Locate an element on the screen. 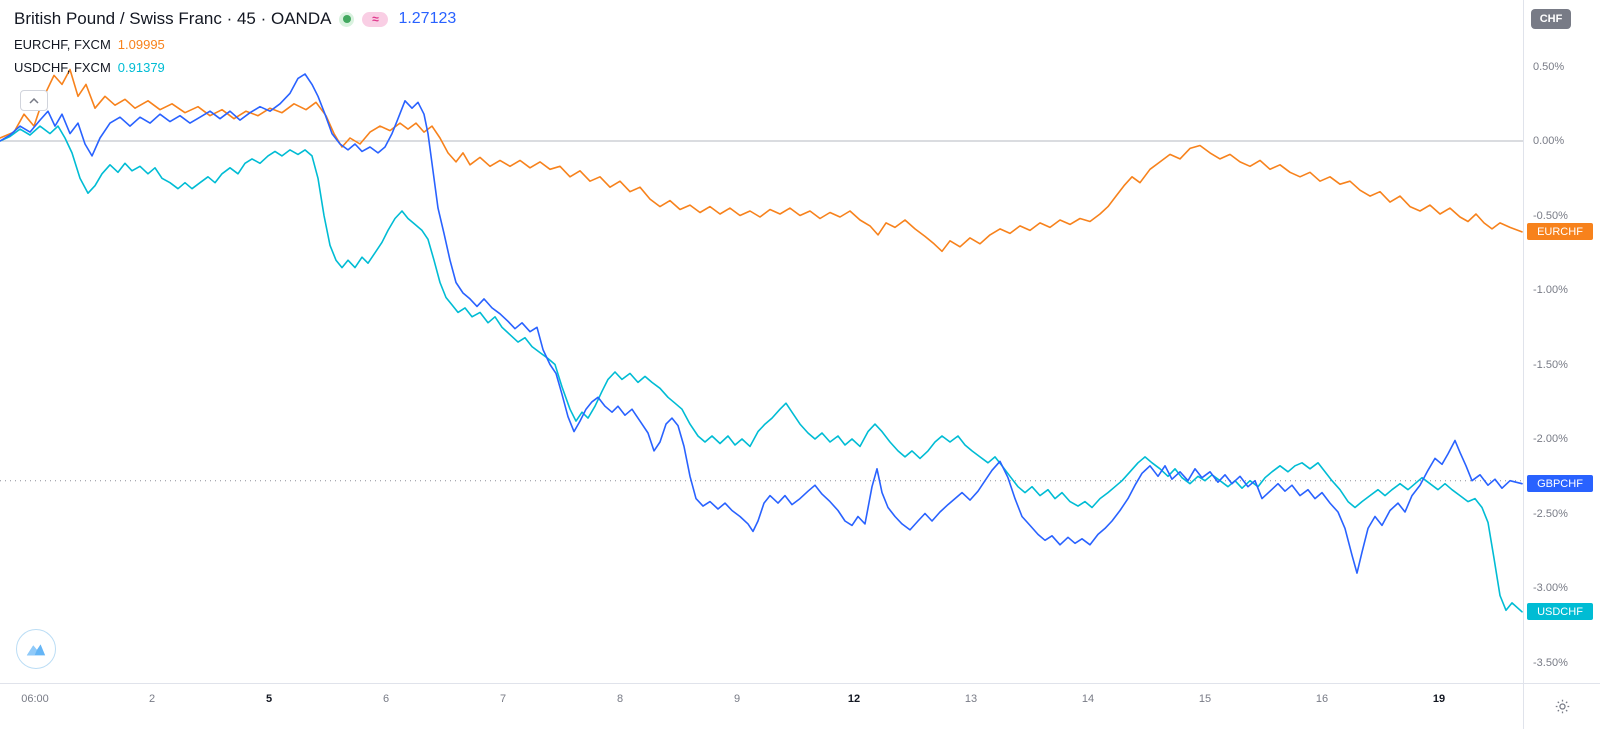 The image size is (1600, 729). currency-toggle-button: CHF is located at coordinates (1551, 19).